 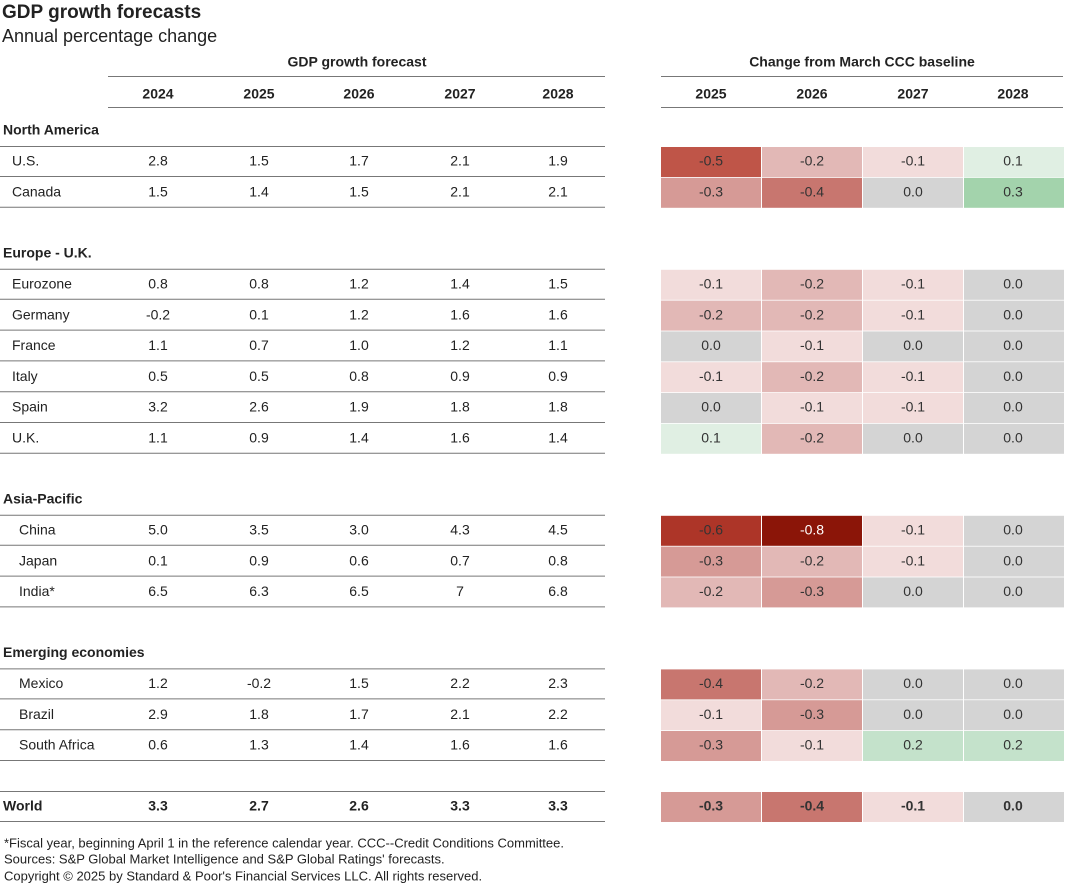 What do you see at coordinates (558, 161) in the screenshot?
I see `forecast-value: 1.9` at bounding box center [558, 161].